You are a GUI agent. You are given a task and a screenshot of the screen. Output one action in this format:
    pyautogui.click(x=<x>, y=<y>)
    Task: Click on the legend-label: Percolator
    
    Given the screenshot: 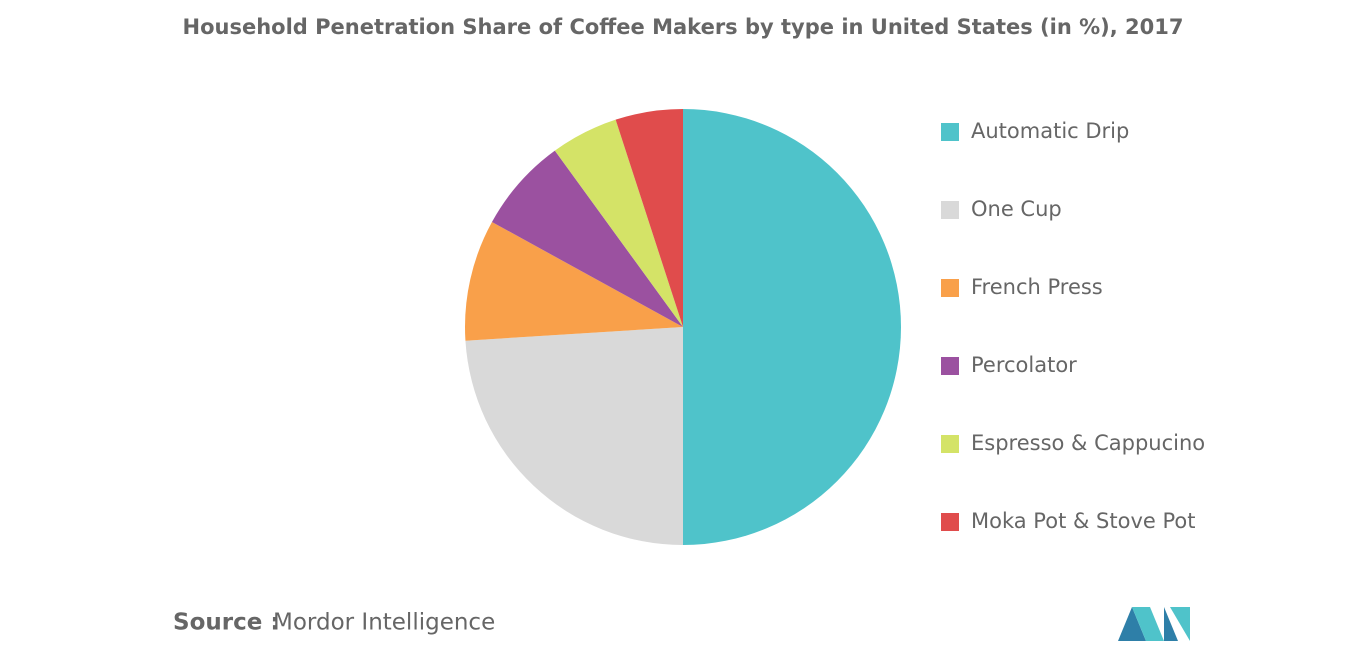 What is the action you would take?
    pyautogui.click(x=1024, y=365)
    